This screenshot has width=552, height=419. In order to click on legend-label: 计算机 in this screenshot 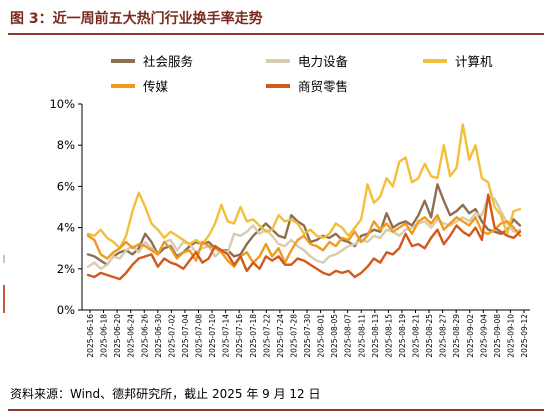, I will do `click(474, 61)`.